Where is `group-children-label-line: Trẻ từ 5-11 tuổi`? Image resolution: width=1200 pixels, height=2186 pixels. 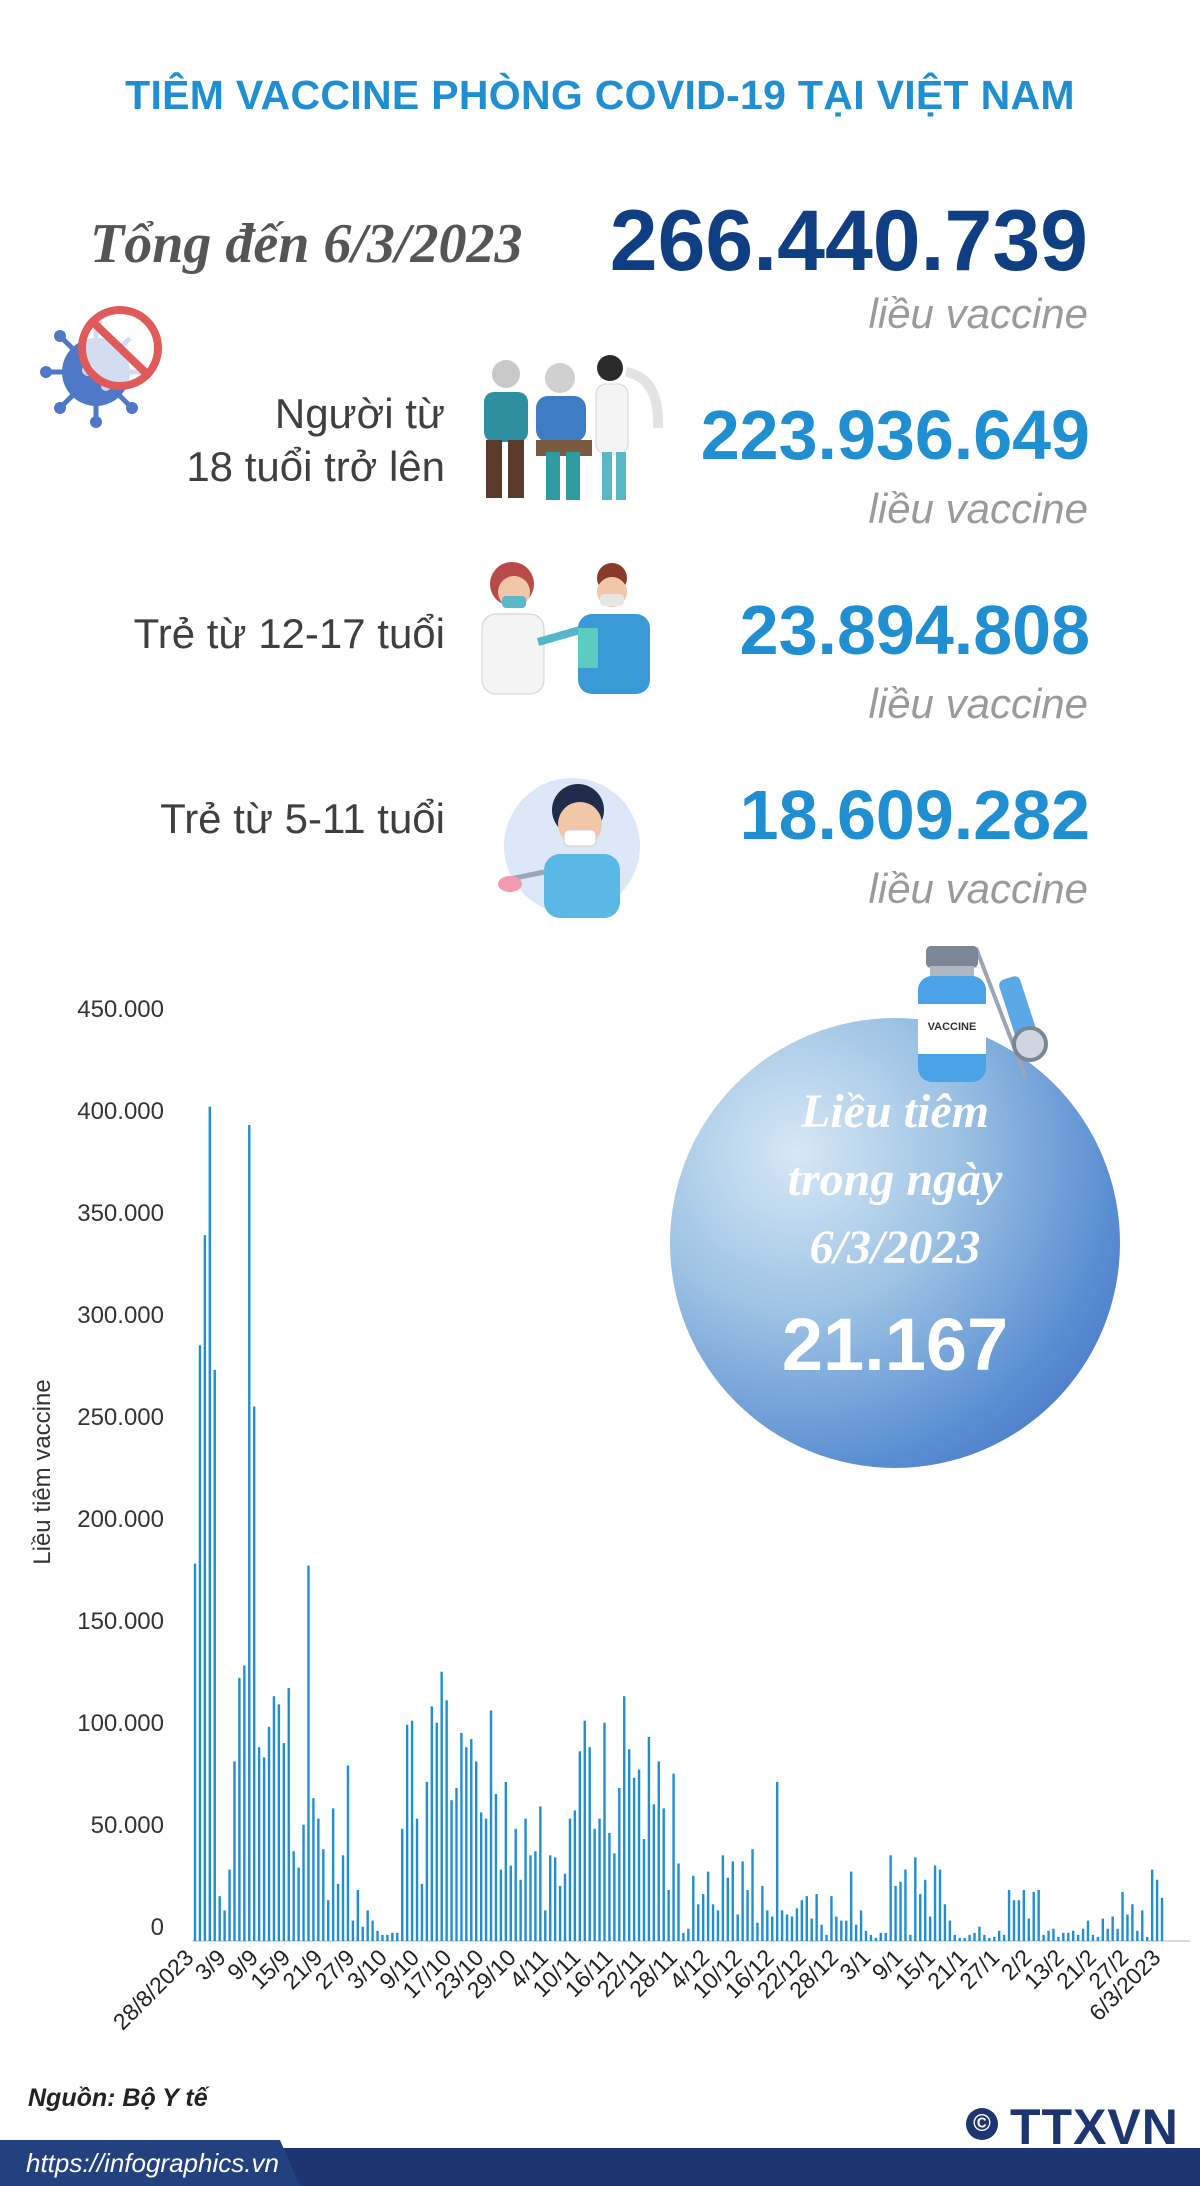 group-children-label-line: Trẻ từ 5-11 tuổi is located at coordinates (302, 818).